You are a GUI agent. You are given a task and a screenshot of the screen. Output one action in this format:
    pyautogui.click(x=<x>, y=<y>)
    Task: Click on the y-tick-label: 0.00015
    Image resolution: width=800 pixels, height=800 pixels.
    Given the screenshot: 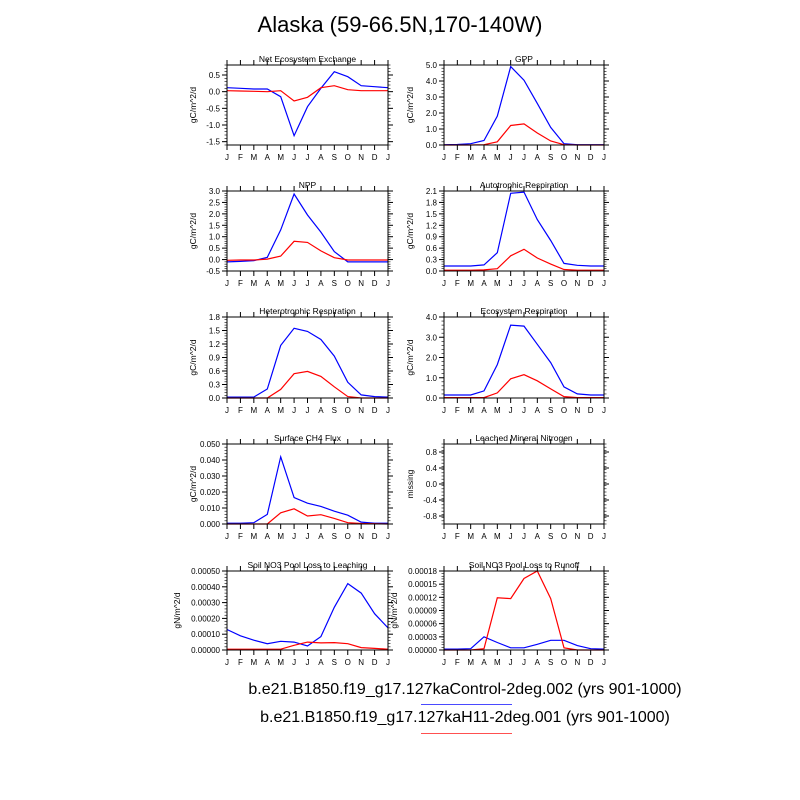 What is the action you would take?
    pyautogui.click(x=422, y=584)
    